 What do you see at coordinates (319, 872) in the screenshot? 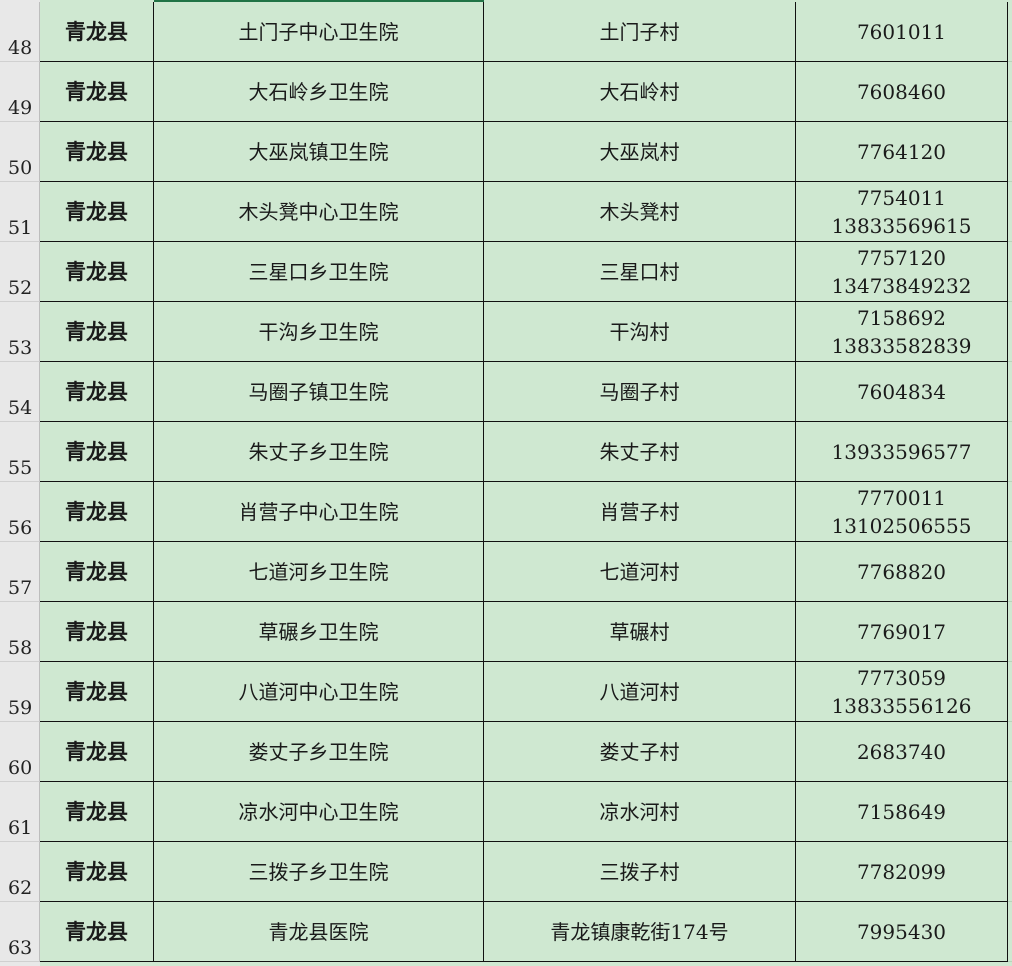
I see `cell-hospital: 三拨子乡卫生院` at bounding box center [319, 872].